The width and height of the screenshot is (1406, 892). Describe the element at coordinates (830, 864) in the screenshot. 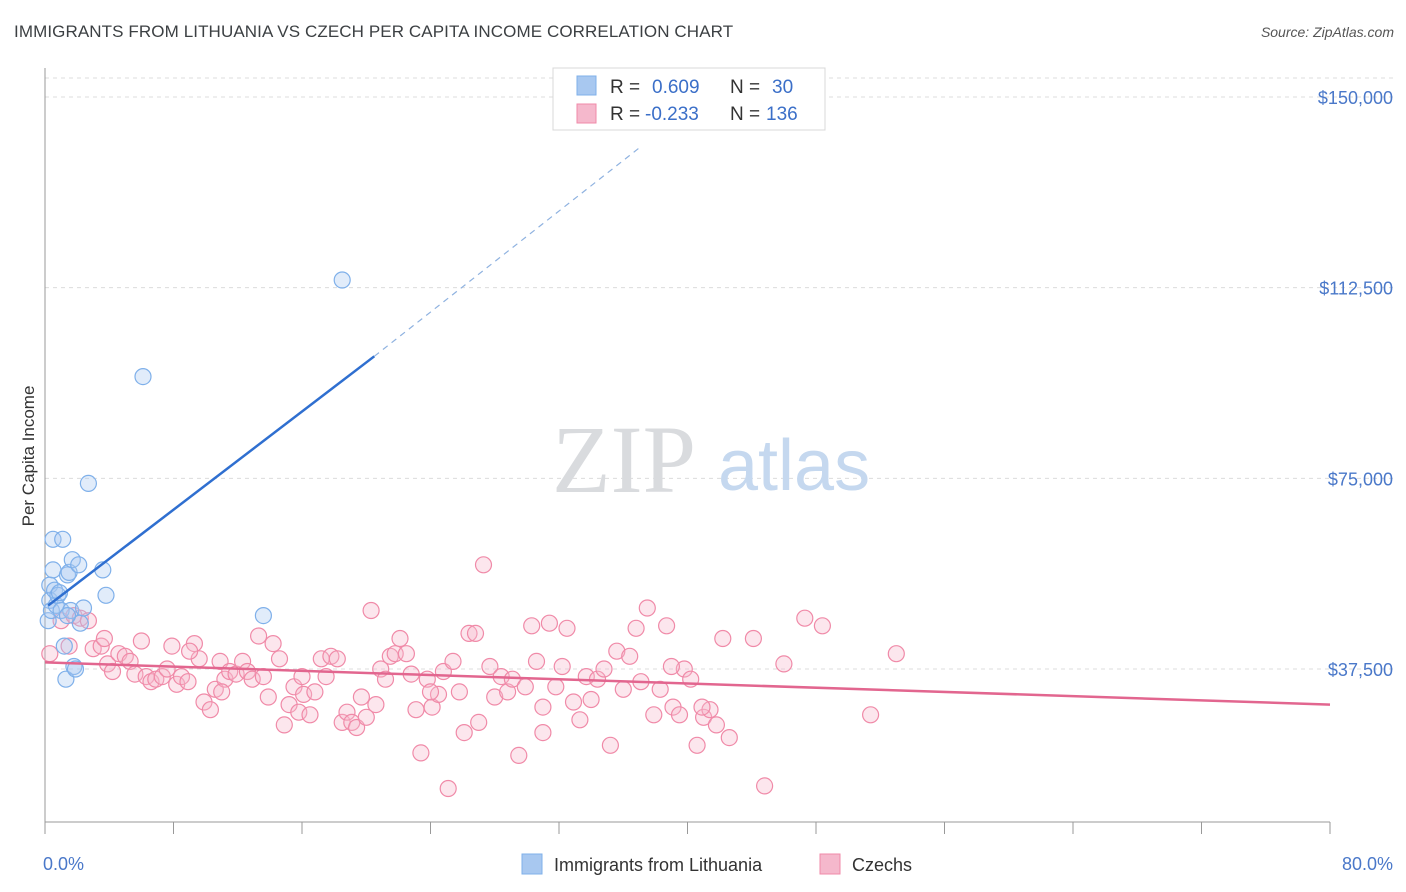

I see `bottom-legend-swatch-czechs` at that location.